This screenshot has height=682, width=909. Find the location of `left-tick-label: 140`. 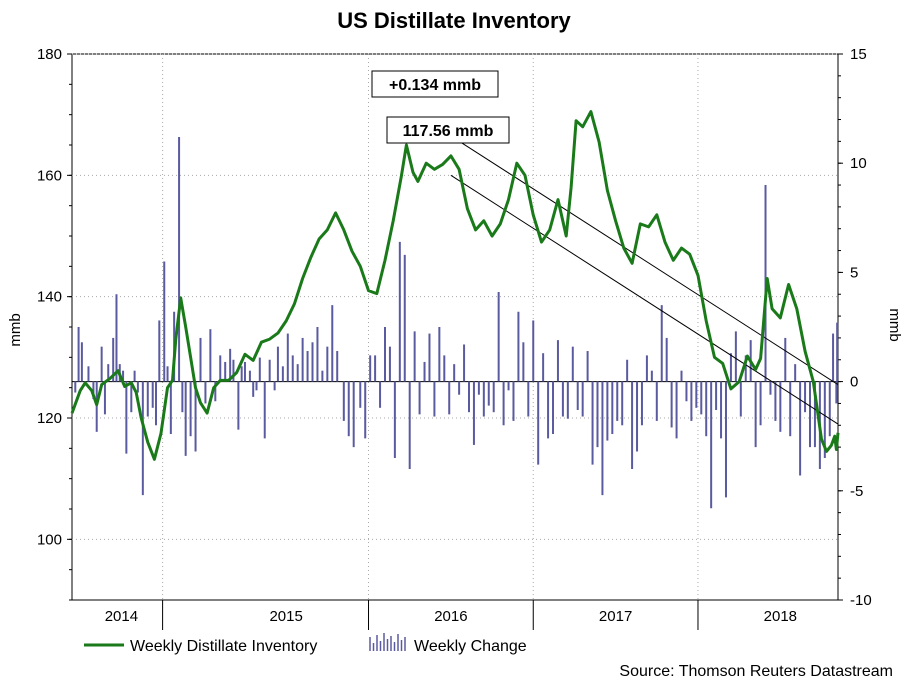

left-tick-label: 140 is located at coordinates (49, 297).